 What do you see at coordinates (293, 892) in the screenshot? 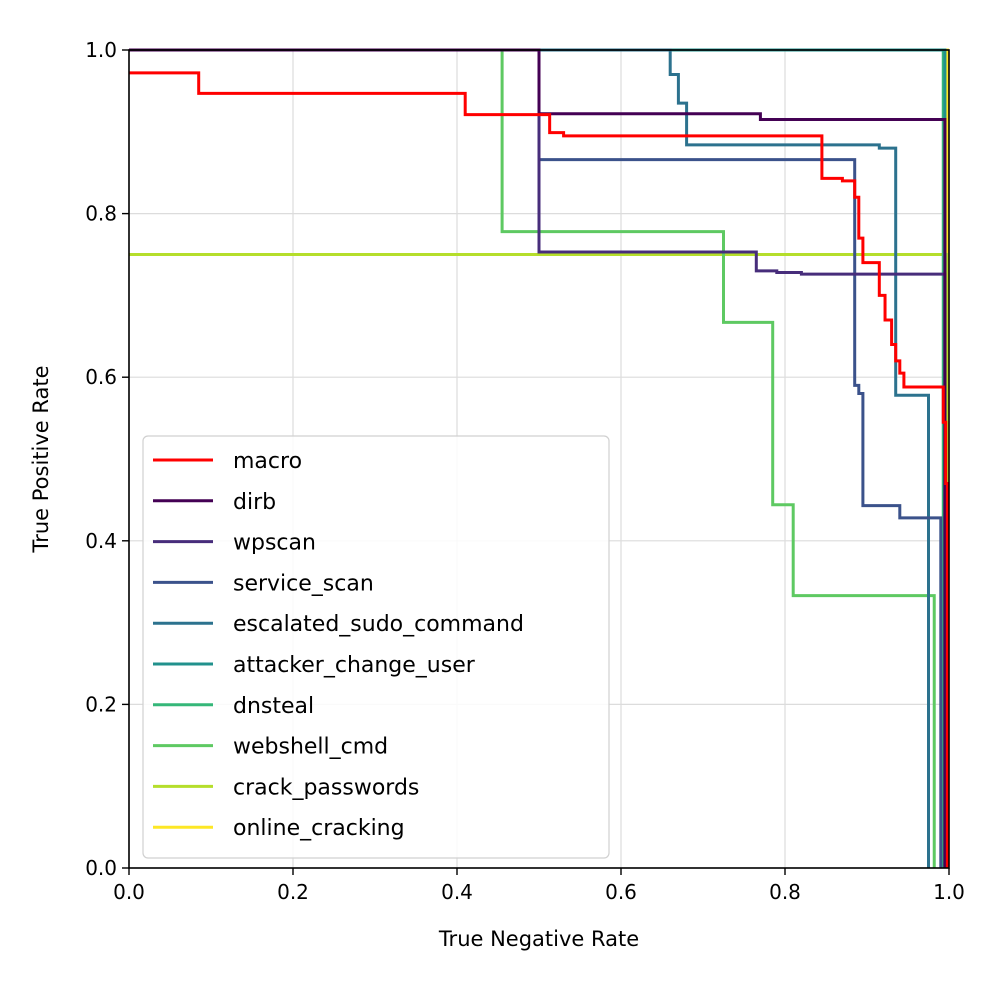
I see `x-tick-label-1: 0.2` at bounding box center [293, 892].